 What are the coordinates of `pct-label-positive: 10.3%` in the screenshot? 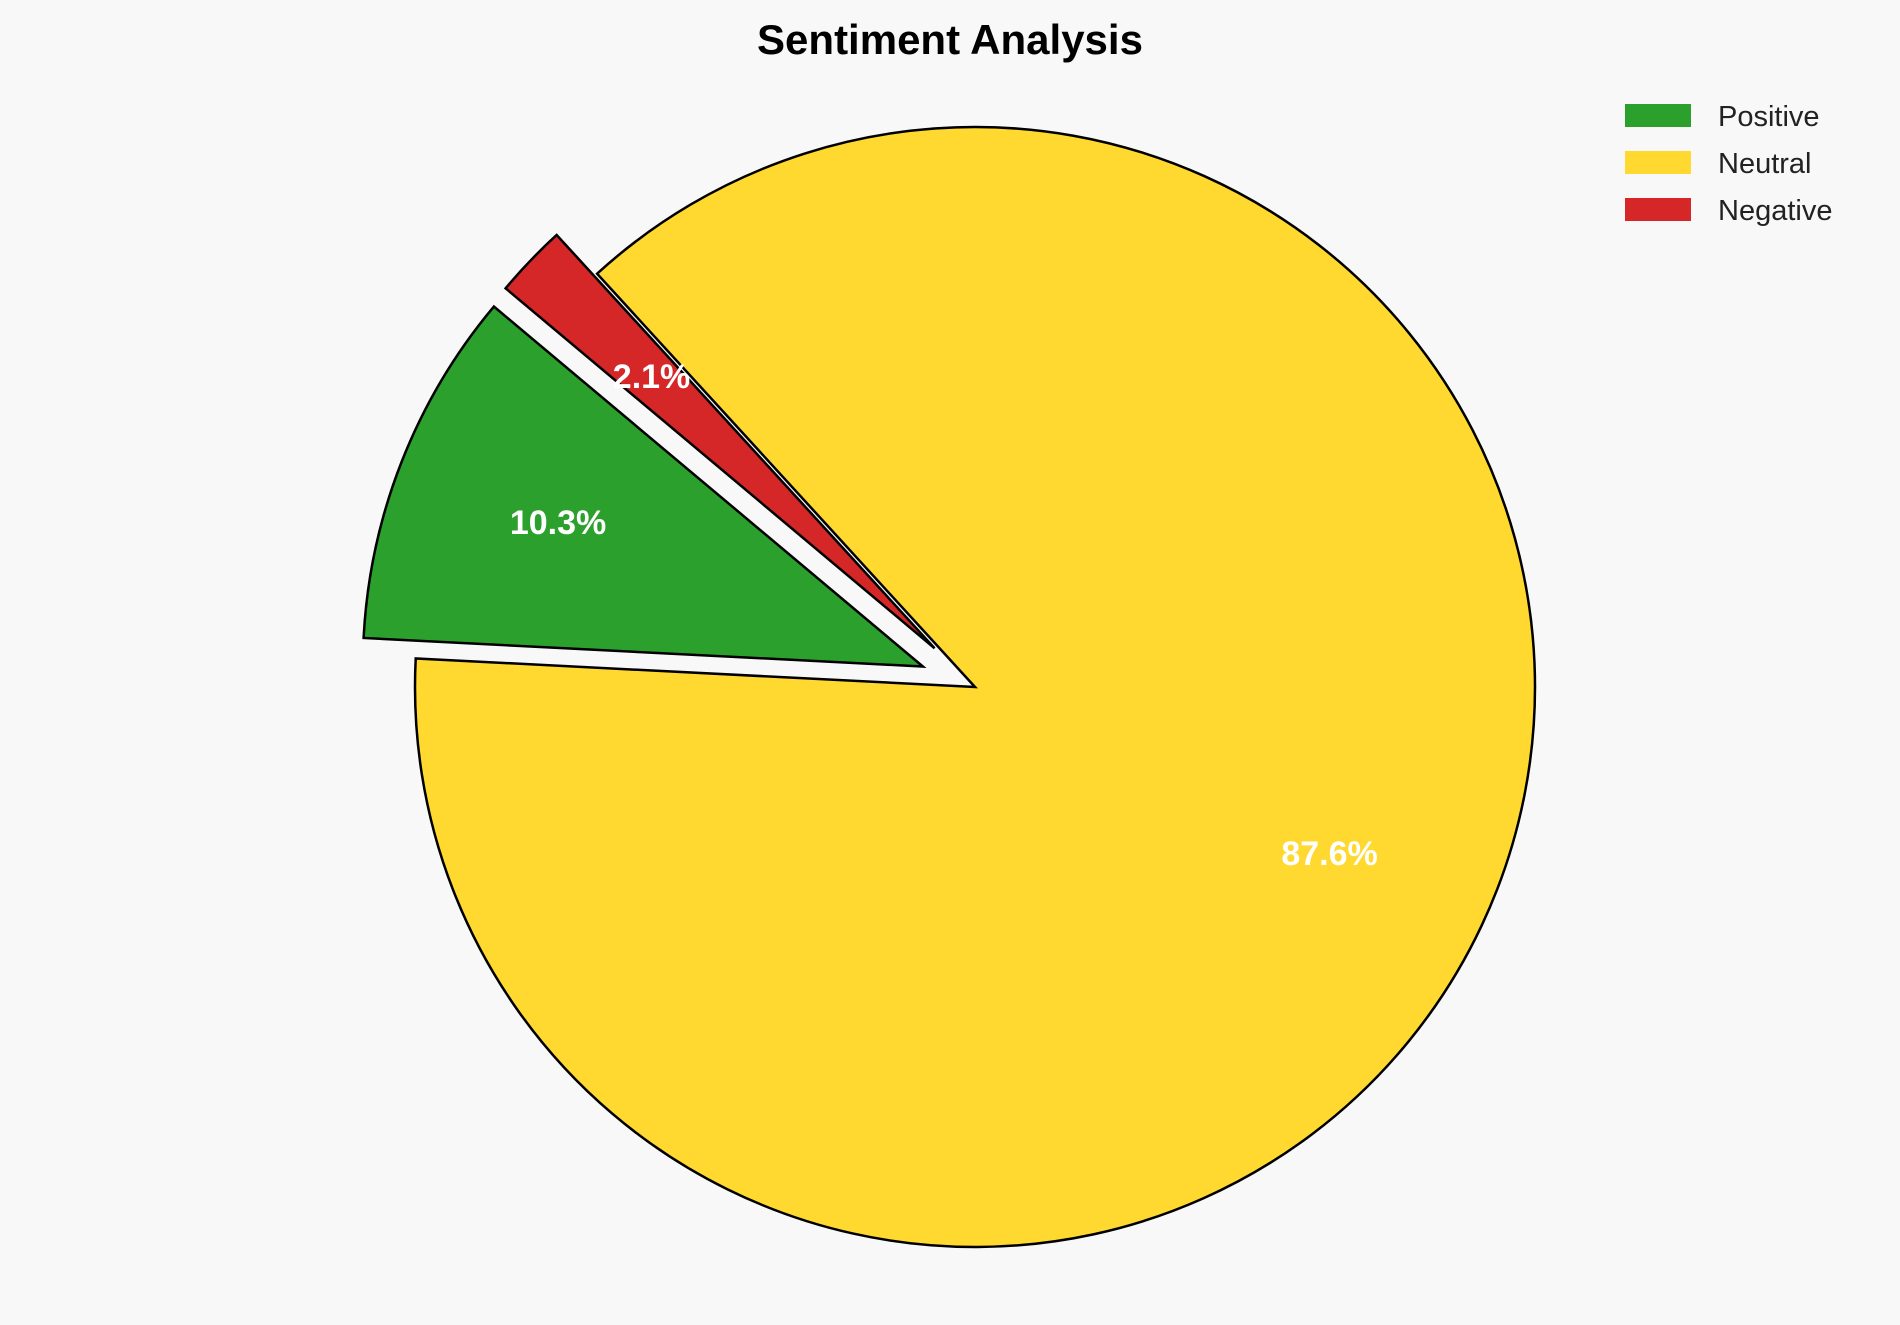 It's located at (558, 523).